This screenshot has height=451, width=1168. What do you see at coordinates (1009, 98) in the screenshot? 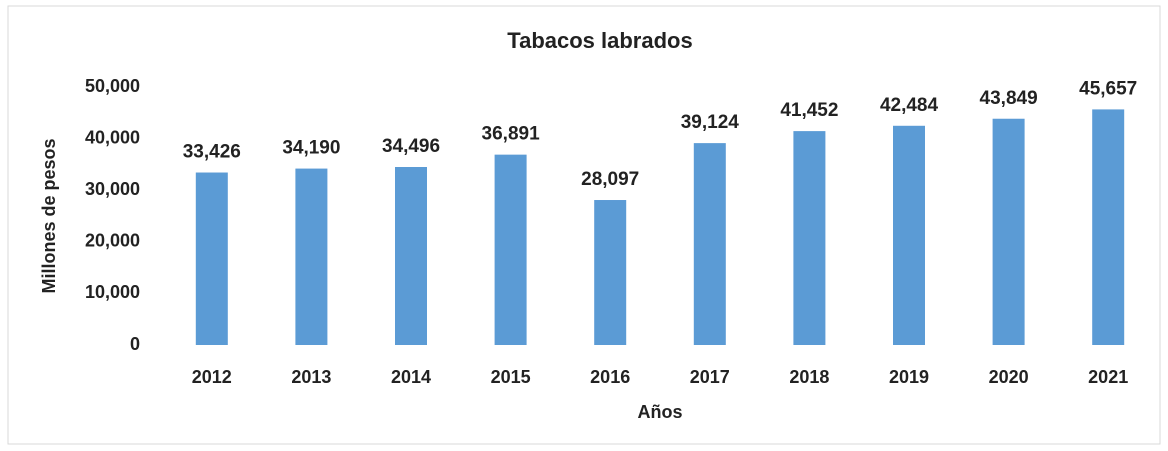
I see `data-label: 43,849` at bounding box center [1009, 98].